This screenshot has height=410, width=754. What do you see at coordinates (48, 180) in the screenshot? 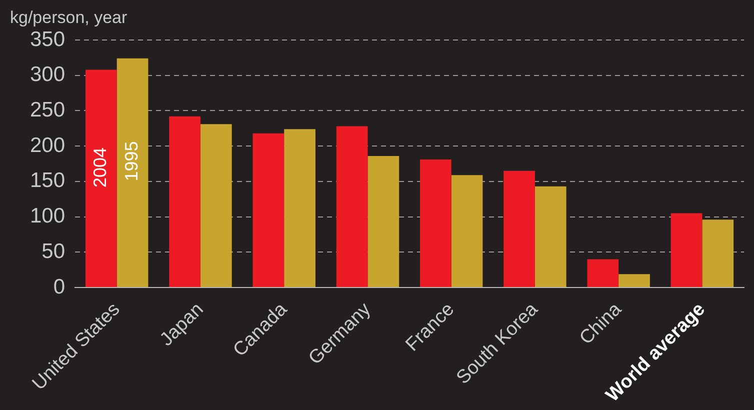
I see `y-tick-label: 150` at bounding box center [48, 180].